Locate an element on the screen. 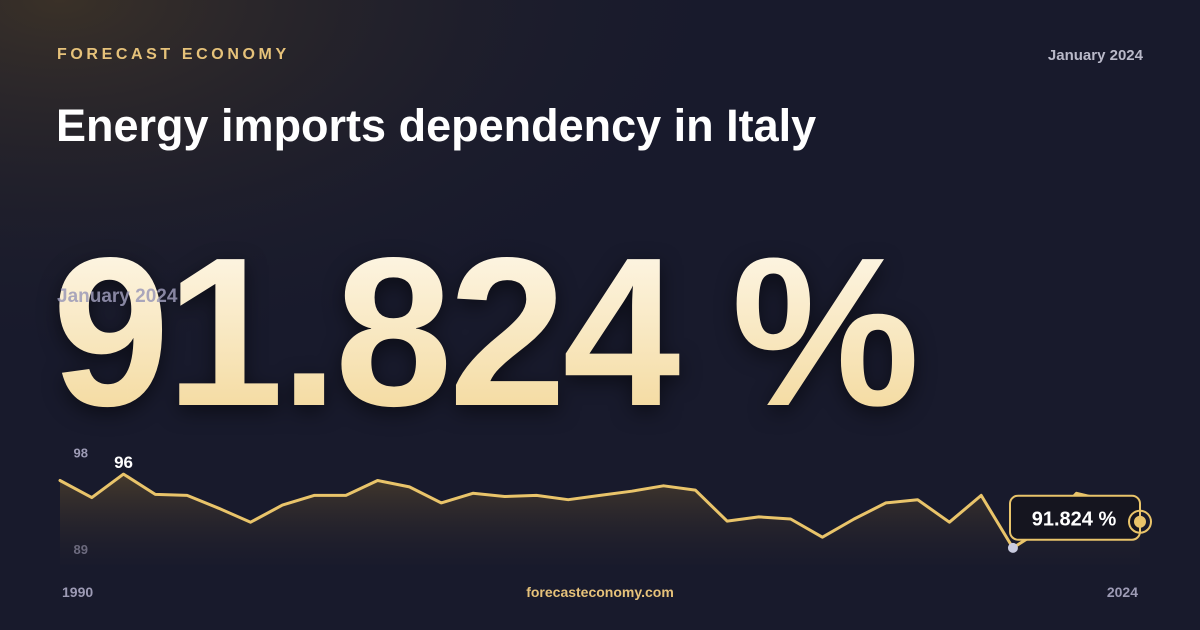 This screenshot has height=630, width=1200. peak-label: 96 is located at coordinates (123, 462).